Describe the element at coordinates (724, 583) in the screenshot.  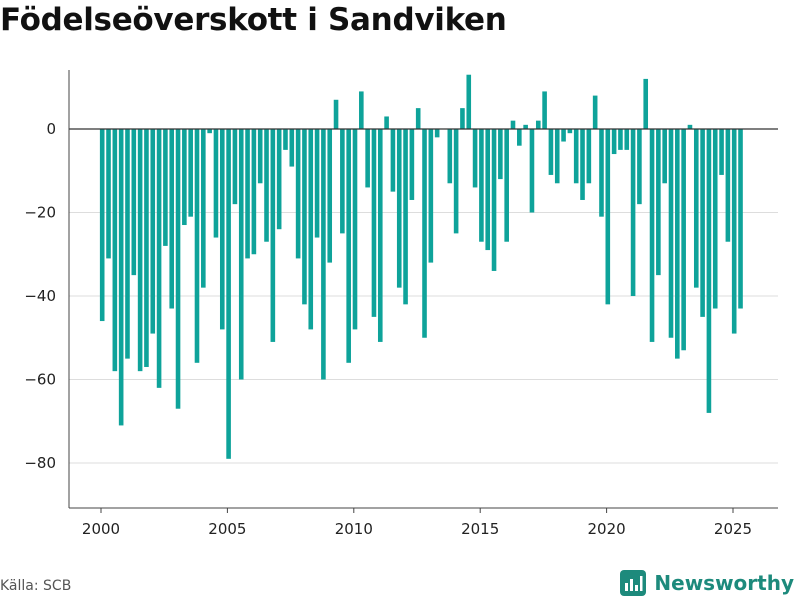
I see `brand-name: Newsworthy` at that location.